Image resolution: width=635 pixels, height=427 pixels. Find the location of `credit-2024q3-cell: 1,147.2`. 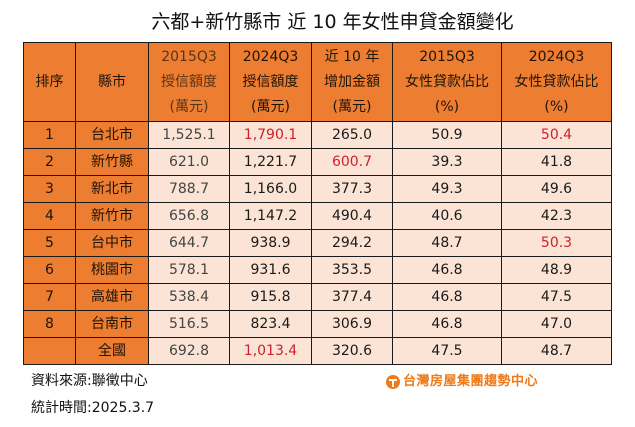

credit-2024q3-cell: 1,147.2 is located at coordinates (270, 216).